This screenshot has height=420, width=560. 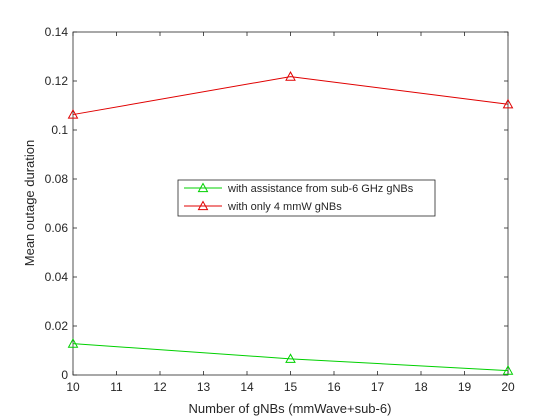 What do you see at coordinates (73, 387) in the screenshot?
I see `x-tick-label: 10` at bounding box center [73, 387].